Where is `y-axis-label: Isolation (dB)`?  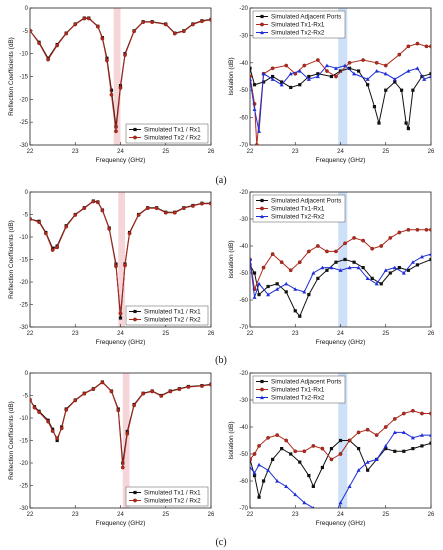
y-axis-label: Isolation (dB) is located at coordinates (231, 76).